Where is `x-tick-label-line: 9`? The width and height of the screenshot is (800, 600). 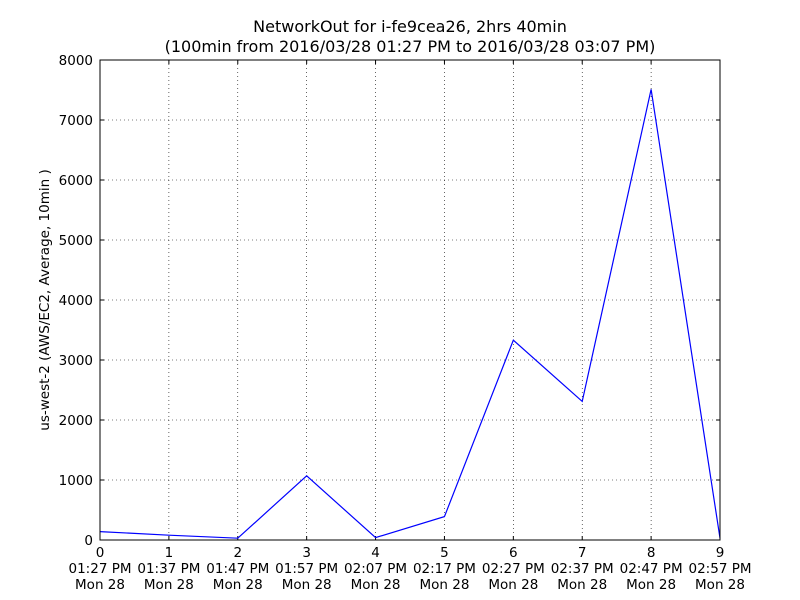 x-tick-label-line: 9 is located at coordinates (720, 553).